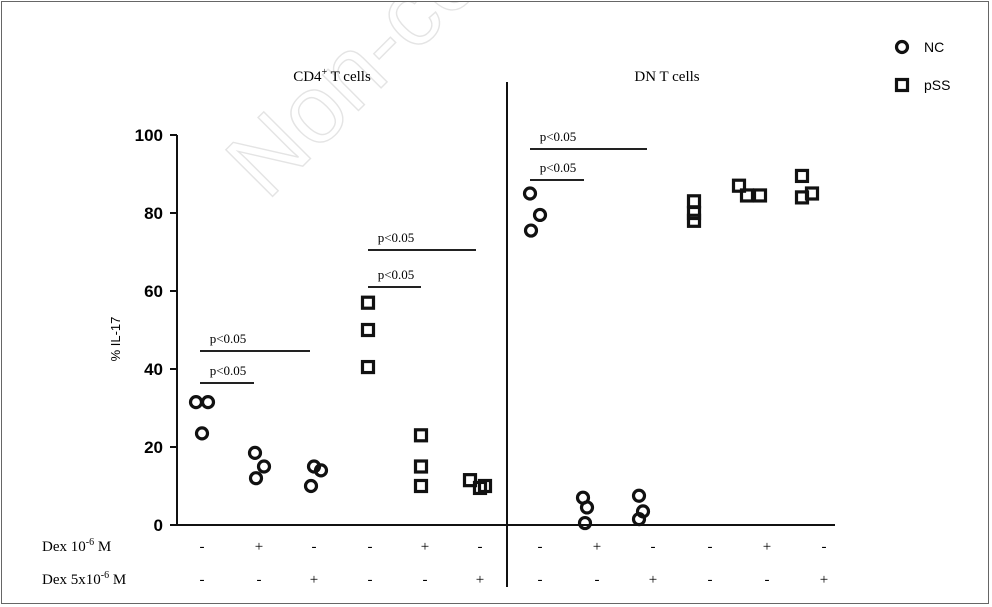 Image resolution: width=992 pixels, height=607 pixels. I want to click on condition-row-label: Dex 5x10-6 M, so click(84, 579).